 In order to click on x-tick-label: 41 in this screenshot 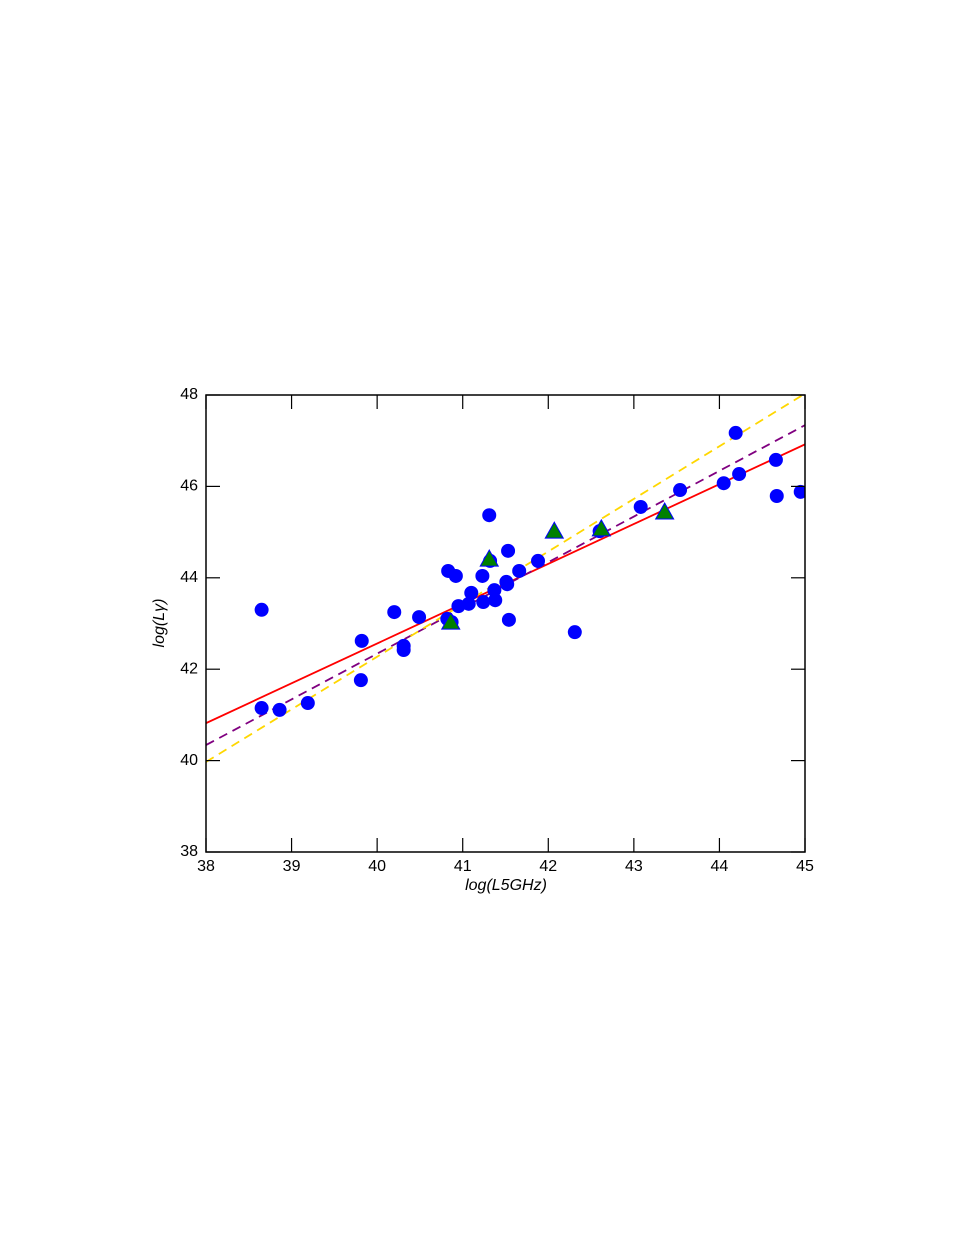, I will do `click(463, 866)`.